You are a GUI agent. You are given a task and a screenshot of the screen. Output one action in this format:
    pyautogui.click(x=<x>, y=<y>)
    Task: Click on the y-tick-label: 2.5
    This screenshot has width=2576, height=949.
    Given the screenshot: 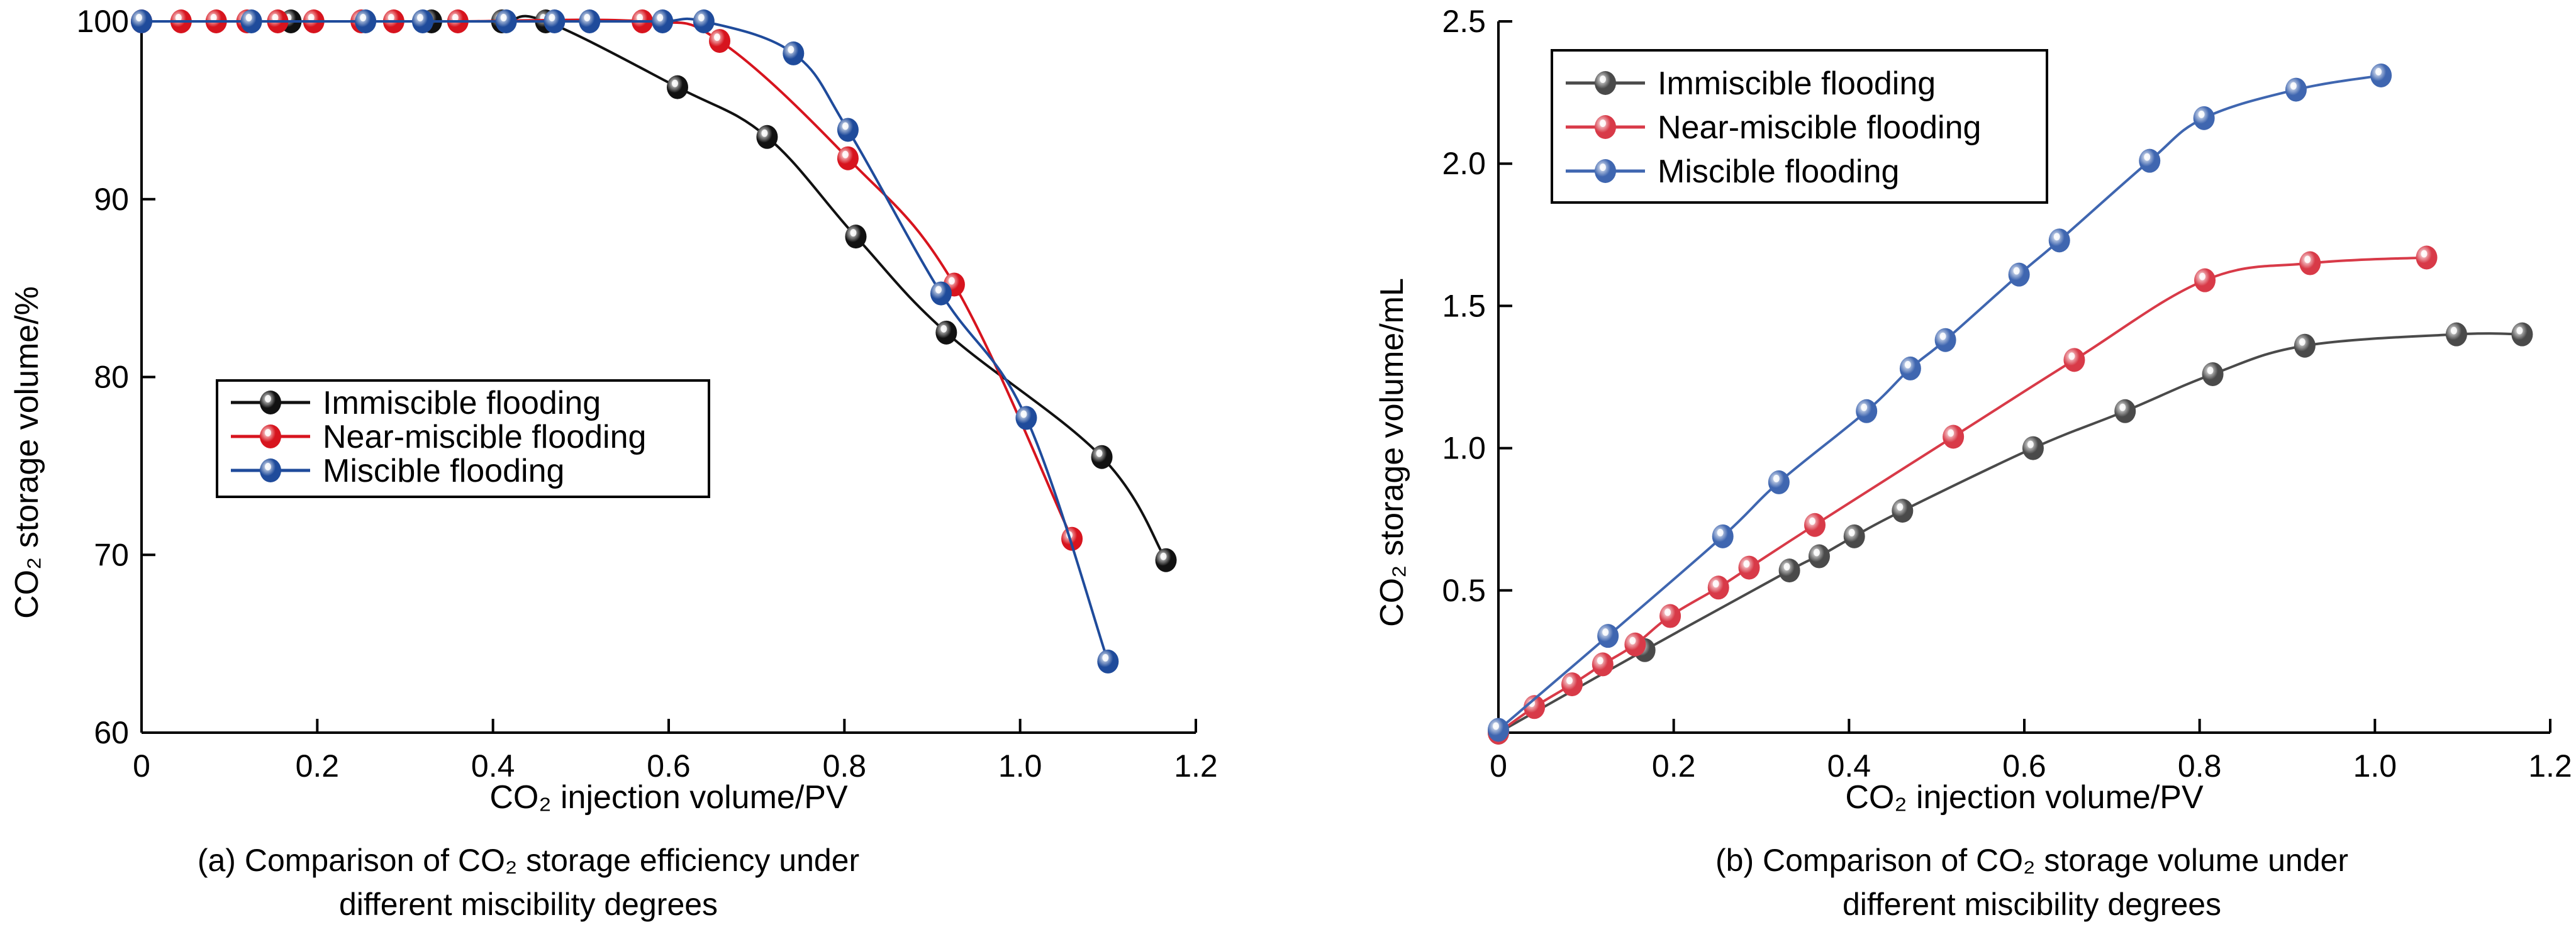 What is the action you would take?
    pyautogui.click(x=1464, y=21)
    